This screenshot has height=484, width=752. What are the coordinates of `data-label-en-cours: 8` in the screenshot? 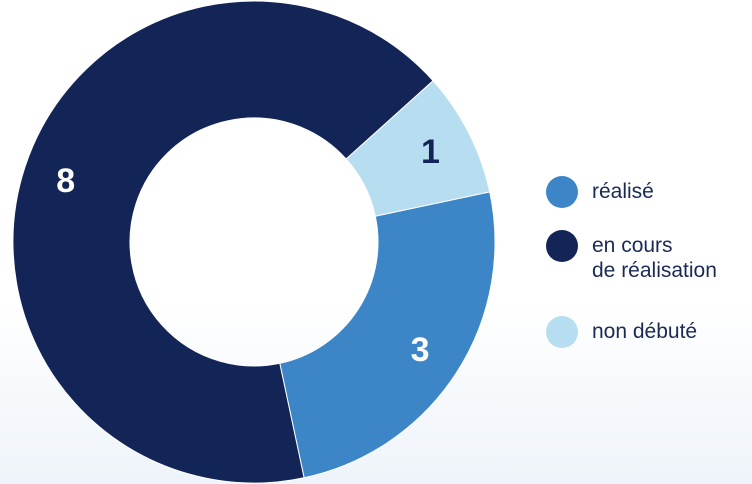 It's located at (65, 181).